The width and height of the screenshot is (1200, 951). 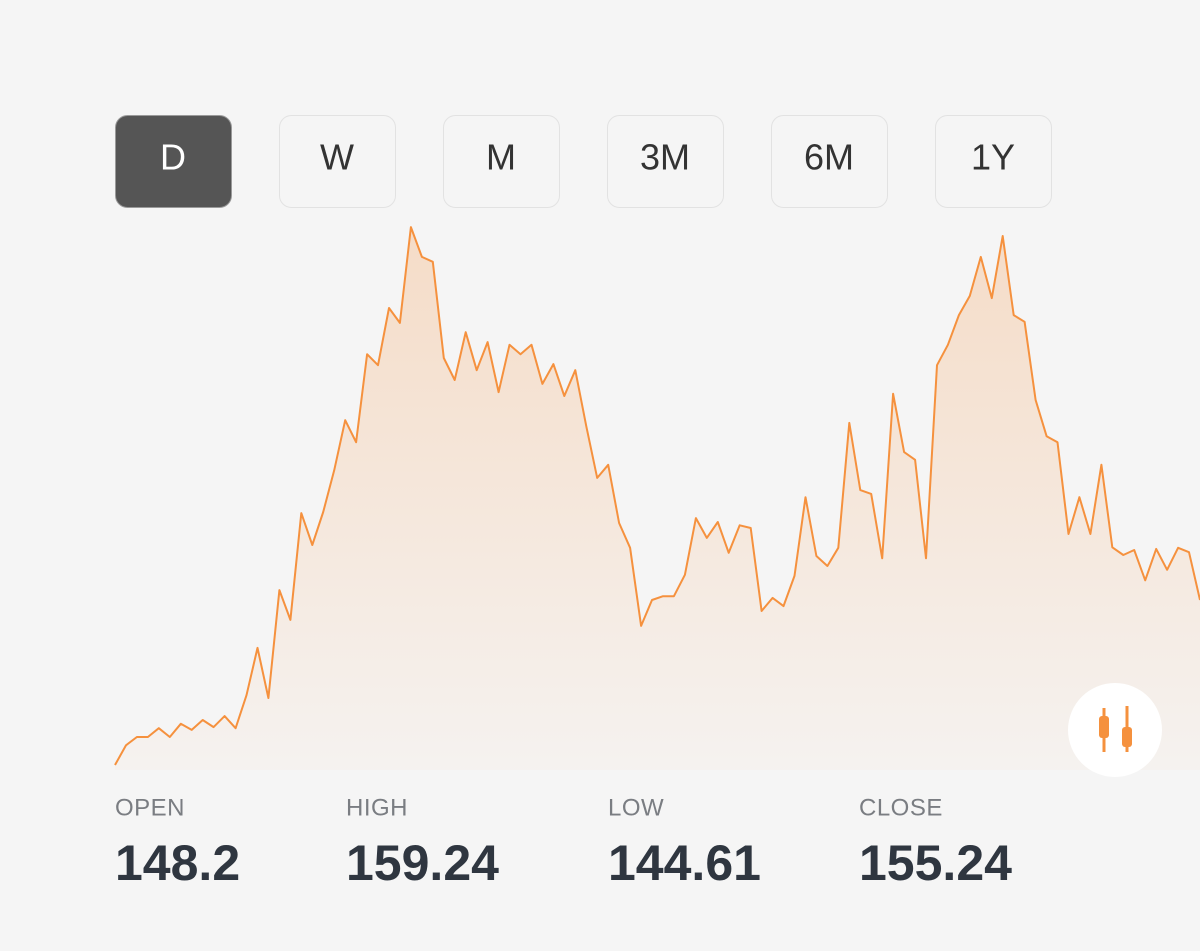 What do you see at coordinates (177, 863) in the screenshot?
I see `stat-value: 148.2` at bounding box center [177, 863].